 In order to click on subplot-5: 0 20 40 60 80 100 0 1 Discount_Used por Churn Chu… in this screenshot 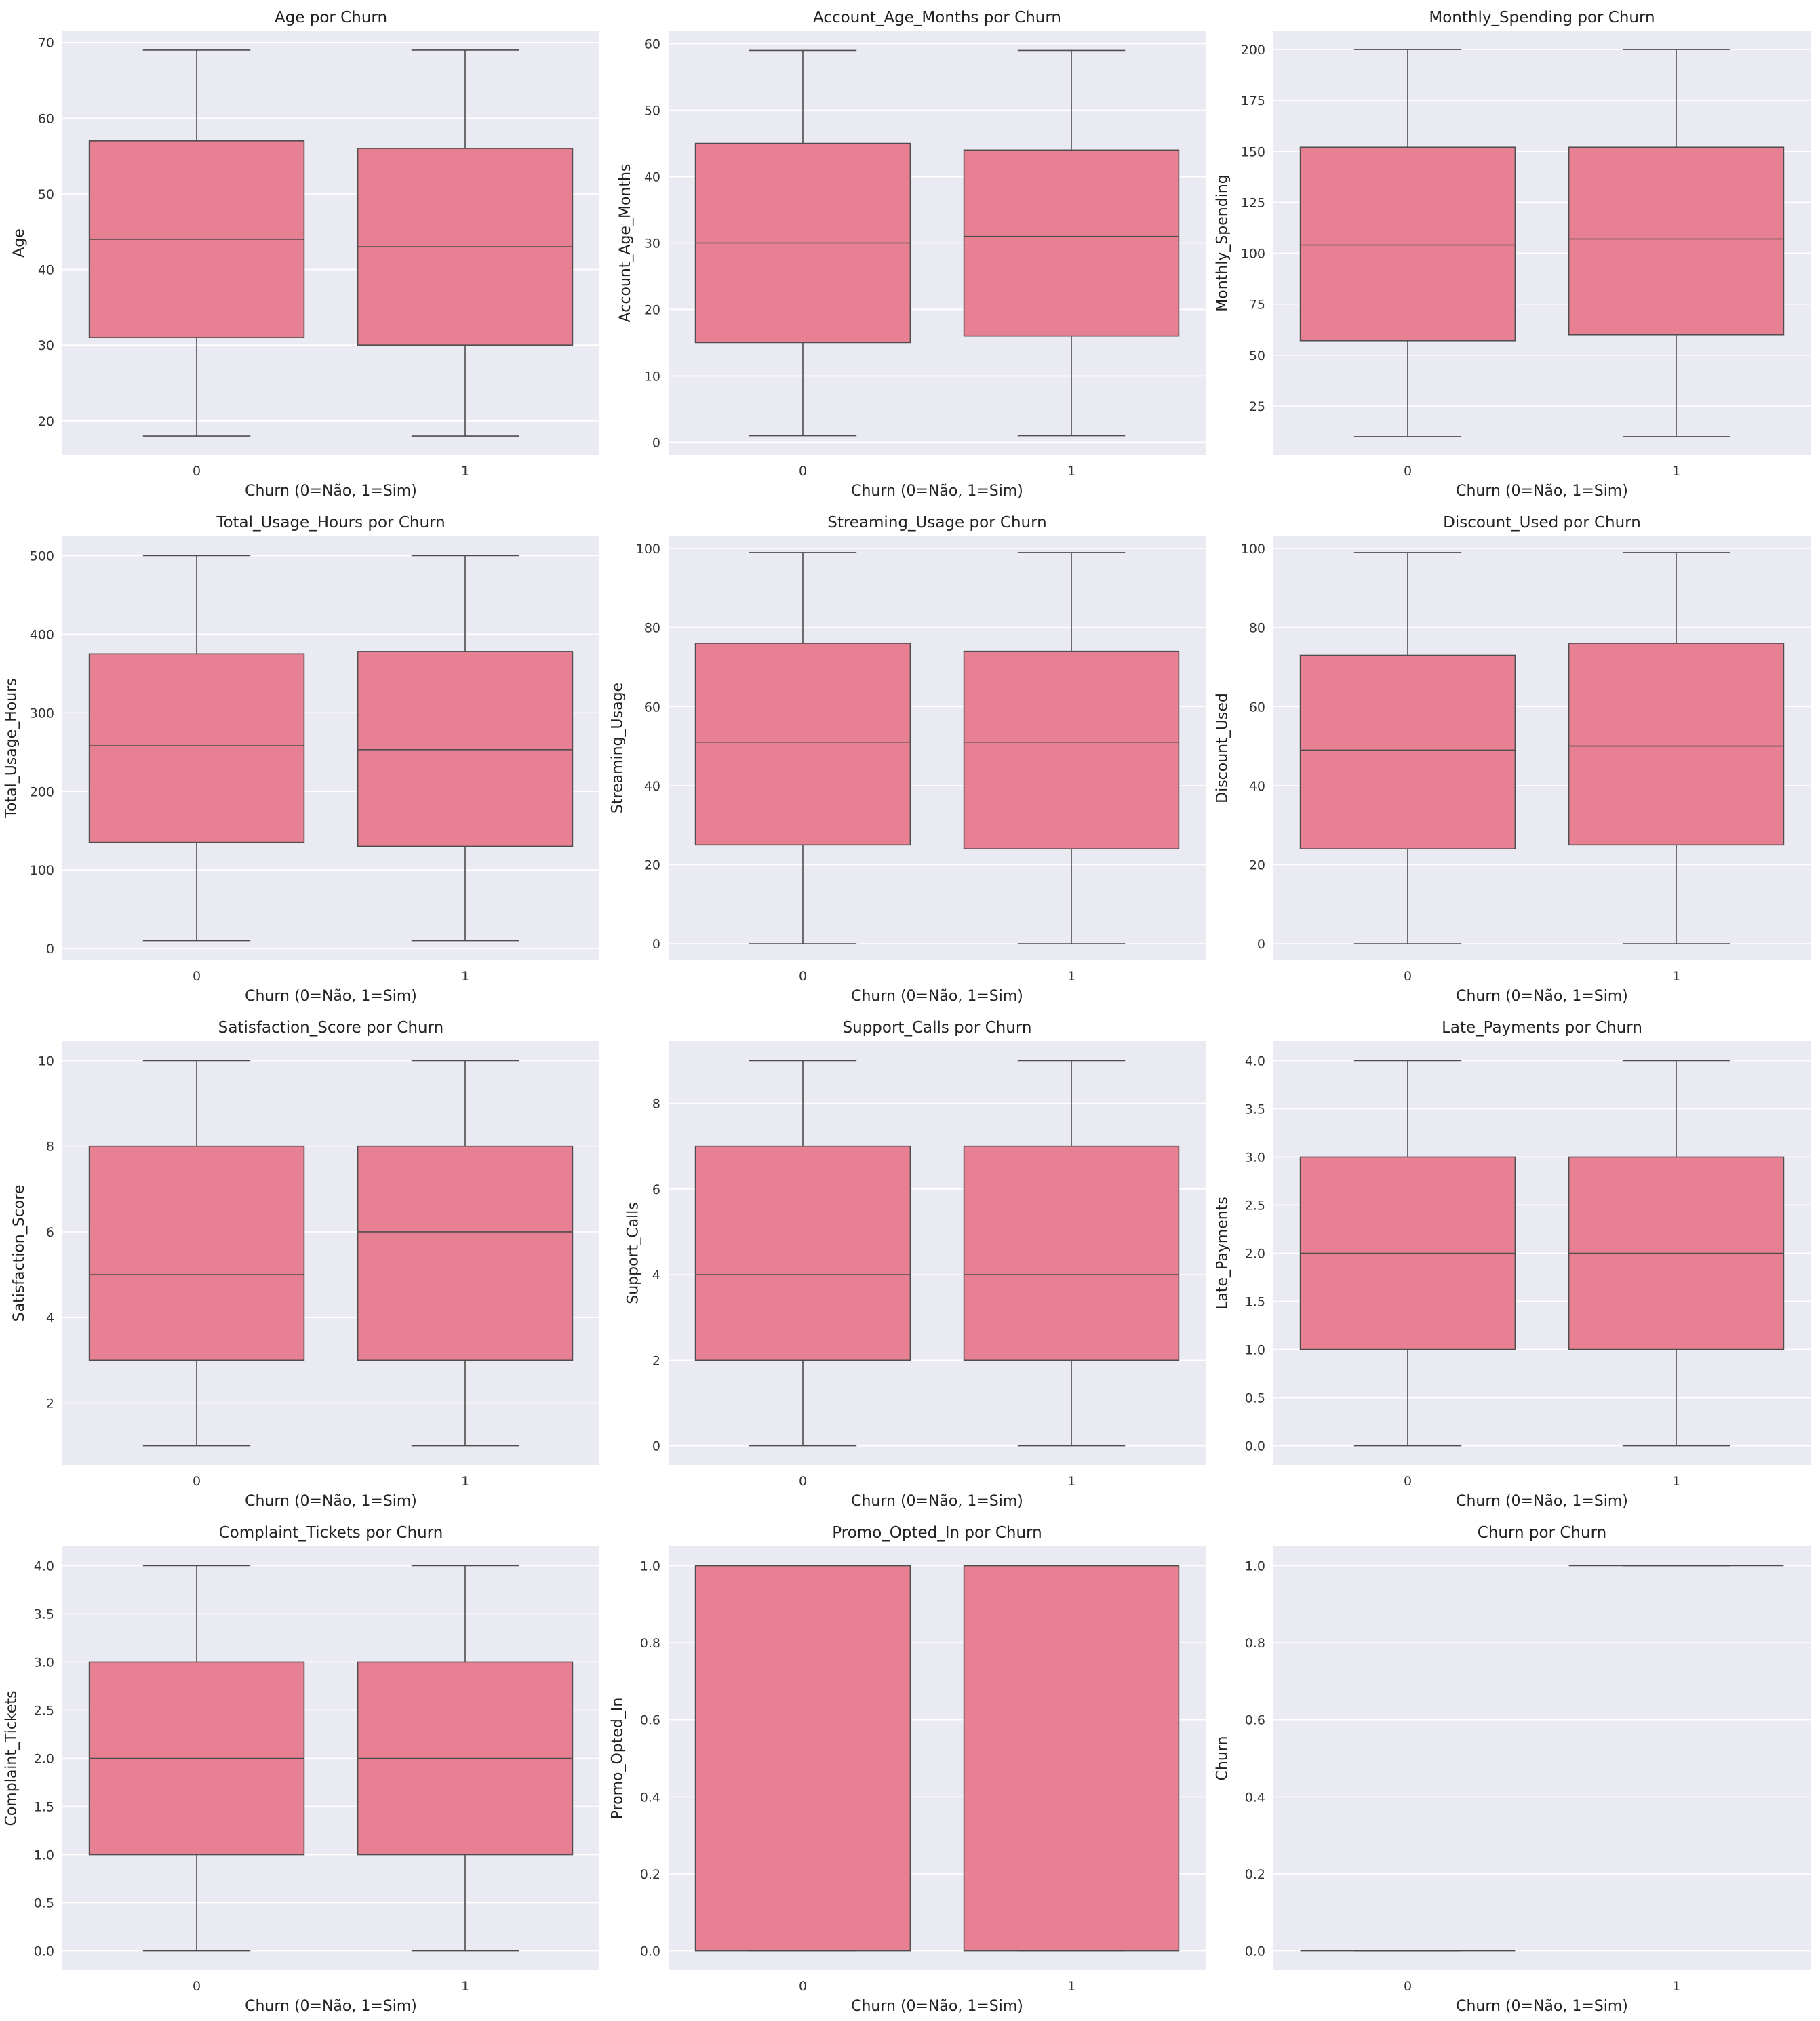, I will do `click(1512, 760)`.